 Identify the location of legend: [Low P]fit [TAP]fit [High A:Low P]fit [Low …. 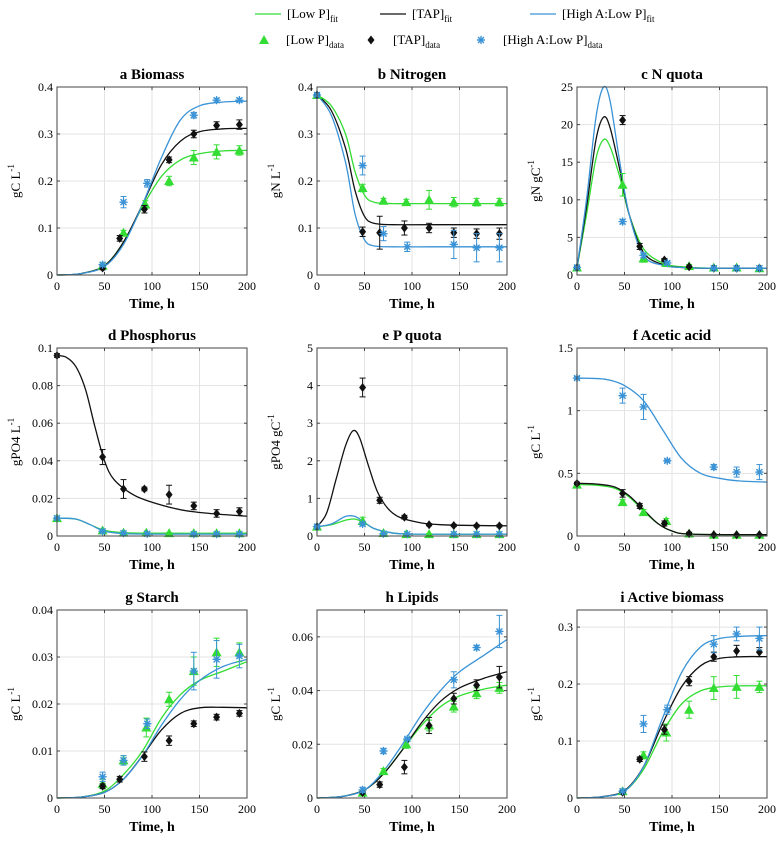
(455, 28).